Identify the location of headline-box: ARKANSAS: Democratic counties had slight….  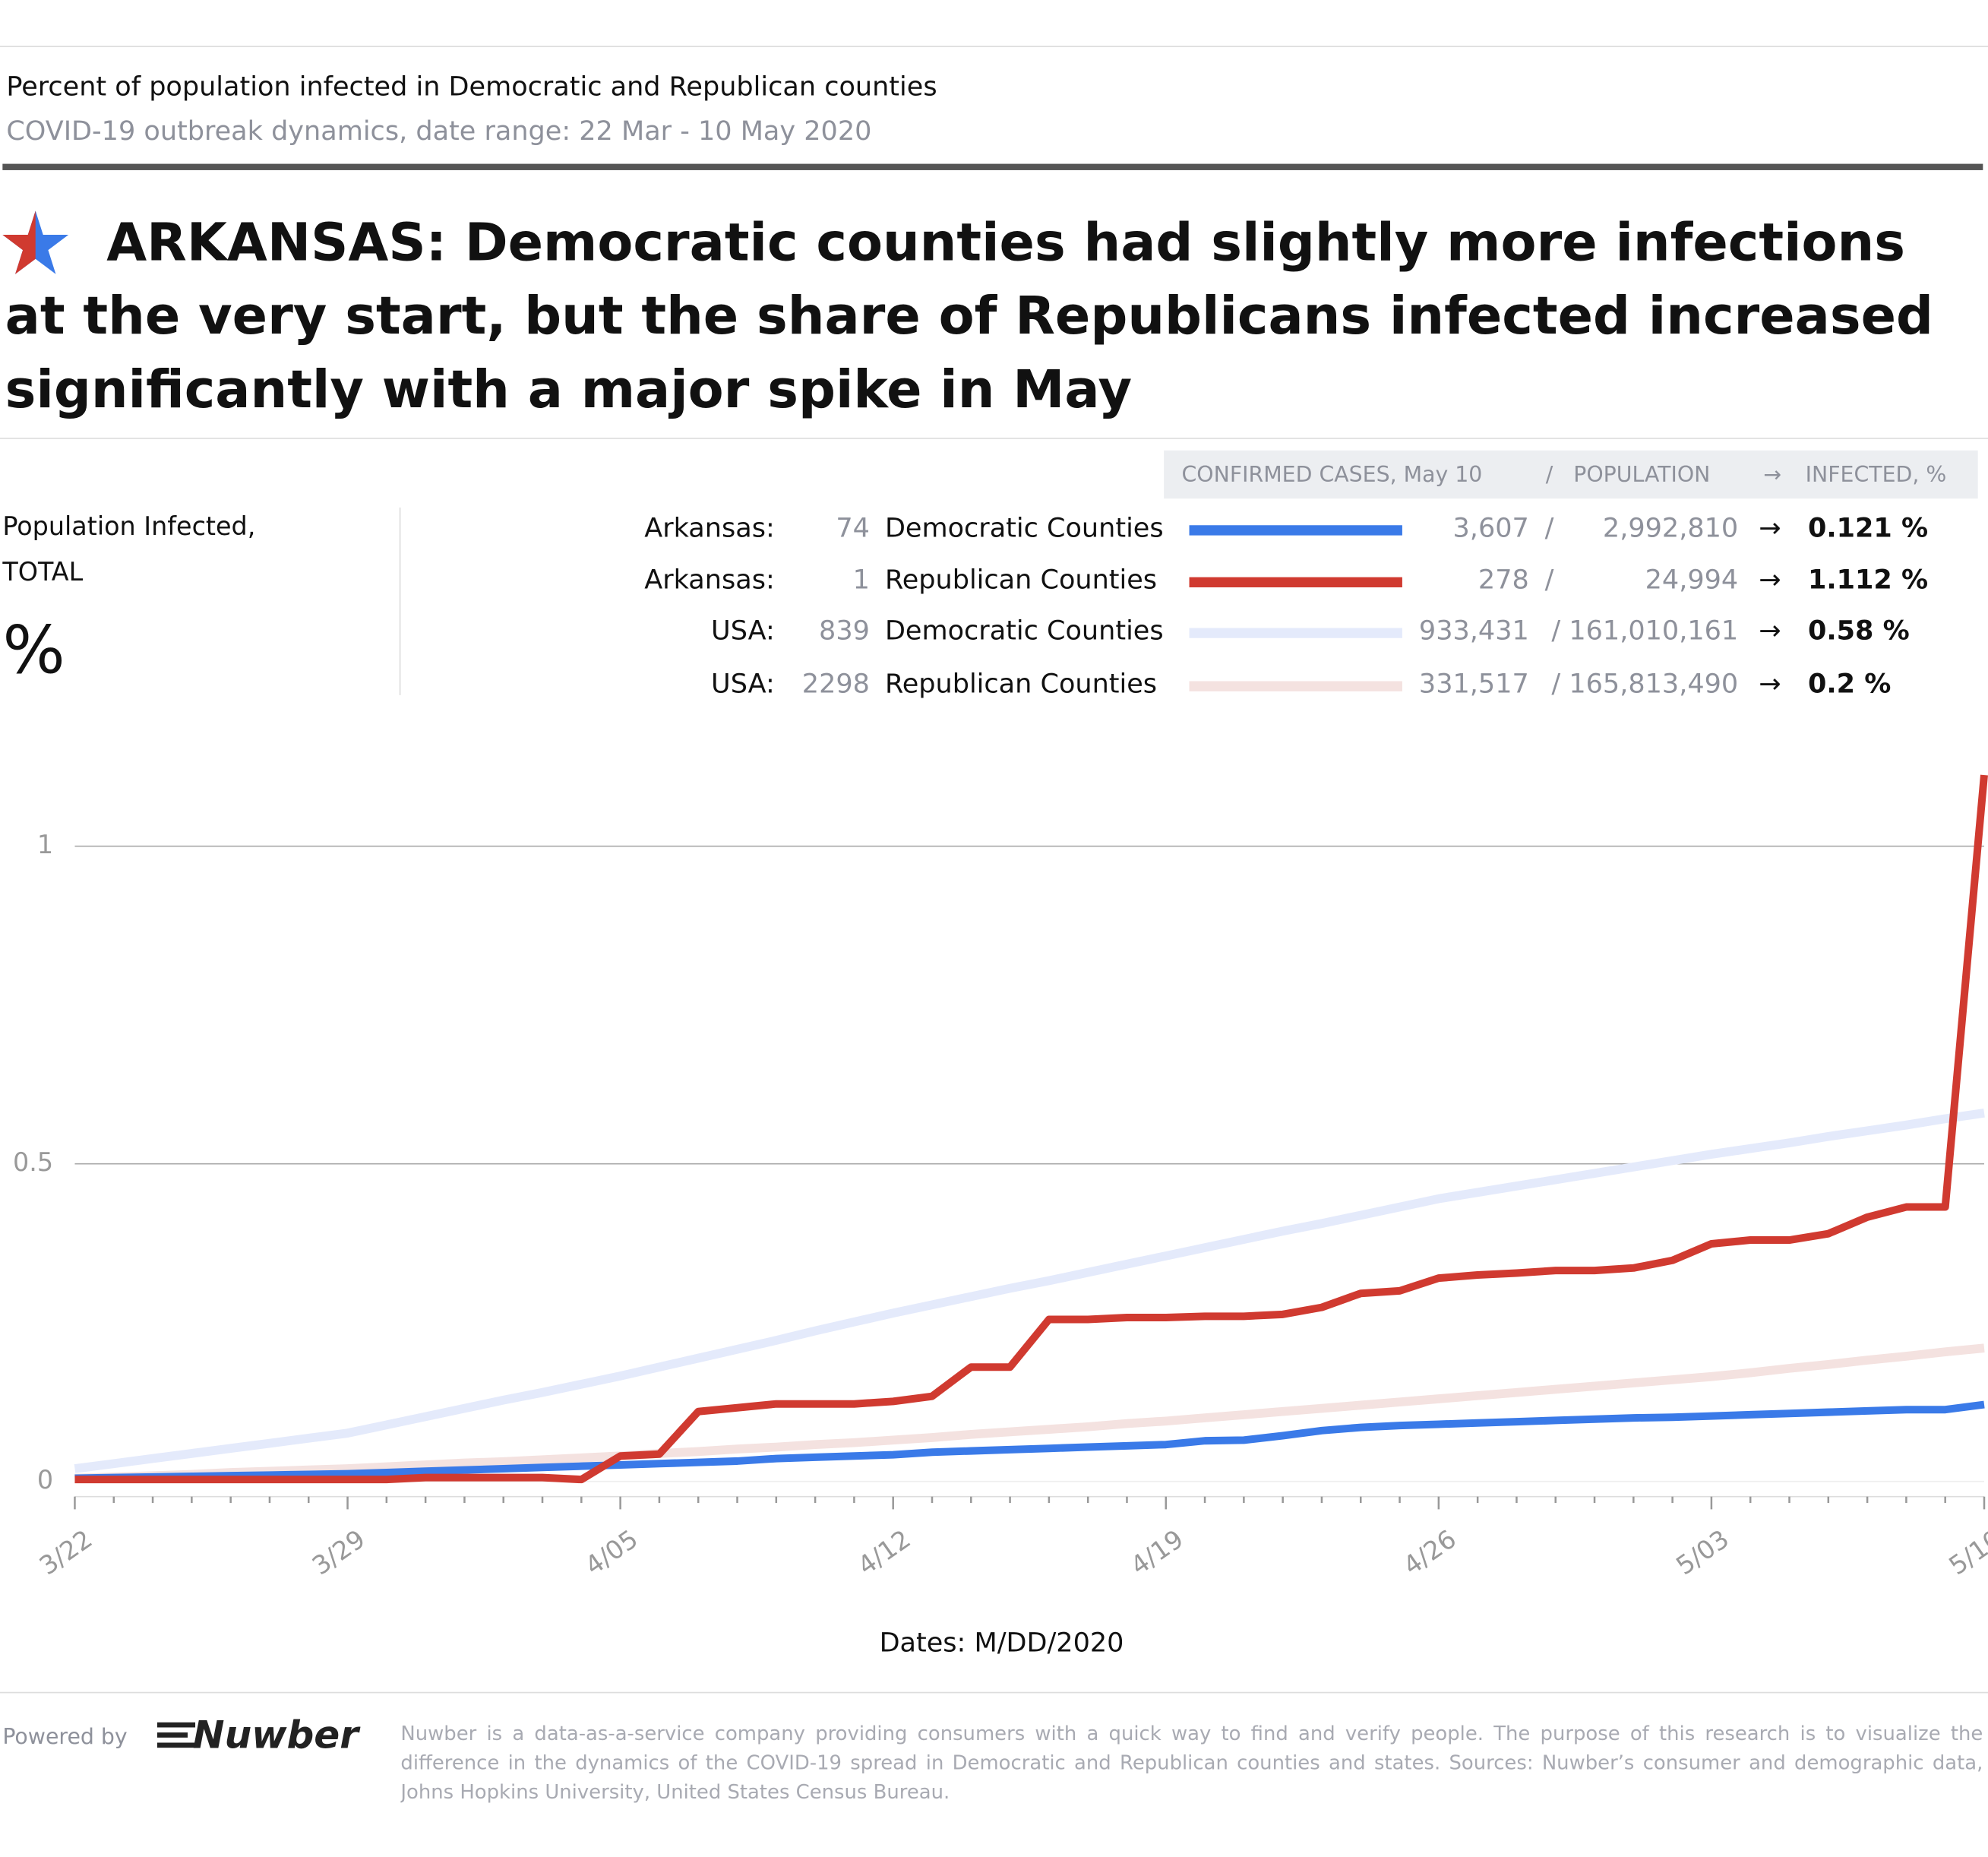
(969, 316).